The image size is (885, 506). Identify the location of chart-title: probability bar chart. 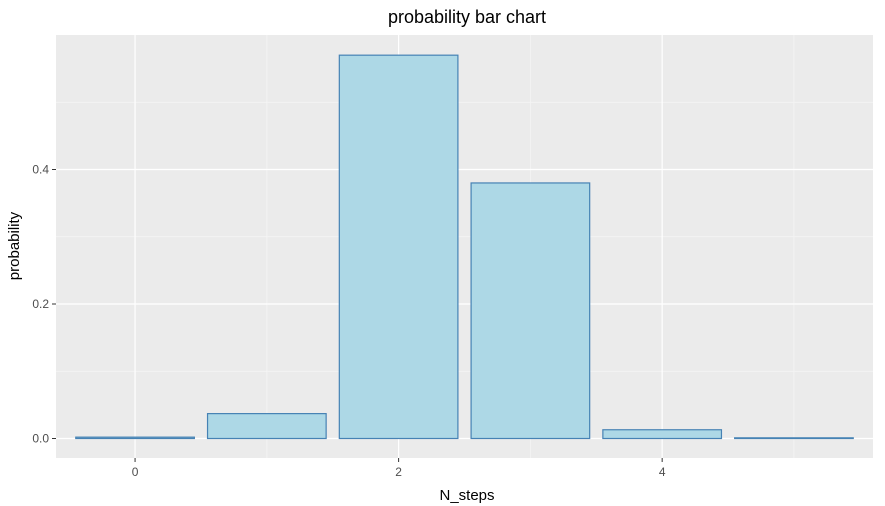
(467, 17).